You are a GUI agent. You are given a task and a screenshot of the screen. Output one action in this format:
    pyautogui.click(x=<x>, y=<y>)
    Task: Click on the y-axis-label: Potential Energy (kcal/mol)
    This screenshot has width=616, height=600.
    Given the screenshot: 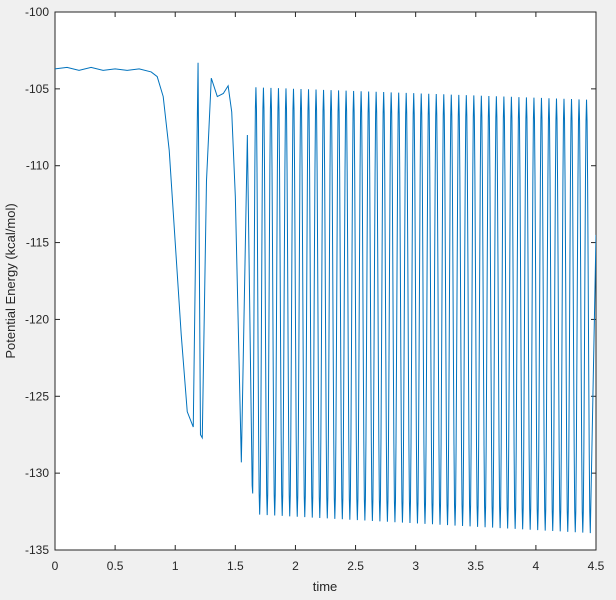 What is the action you would take?
    pyautogui.click(x=10, y=280)
    